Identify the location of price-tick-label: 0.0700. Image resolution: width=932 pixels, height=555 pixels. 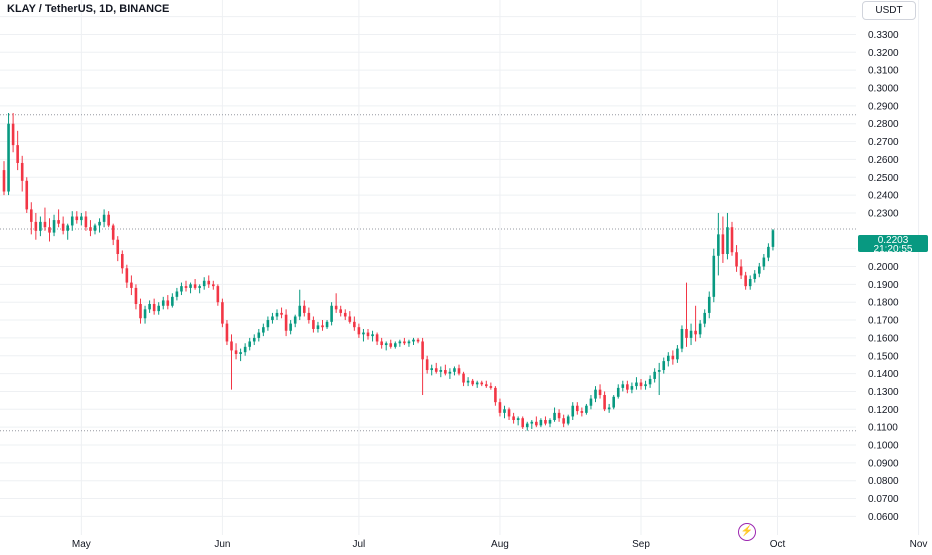
(883, 499).